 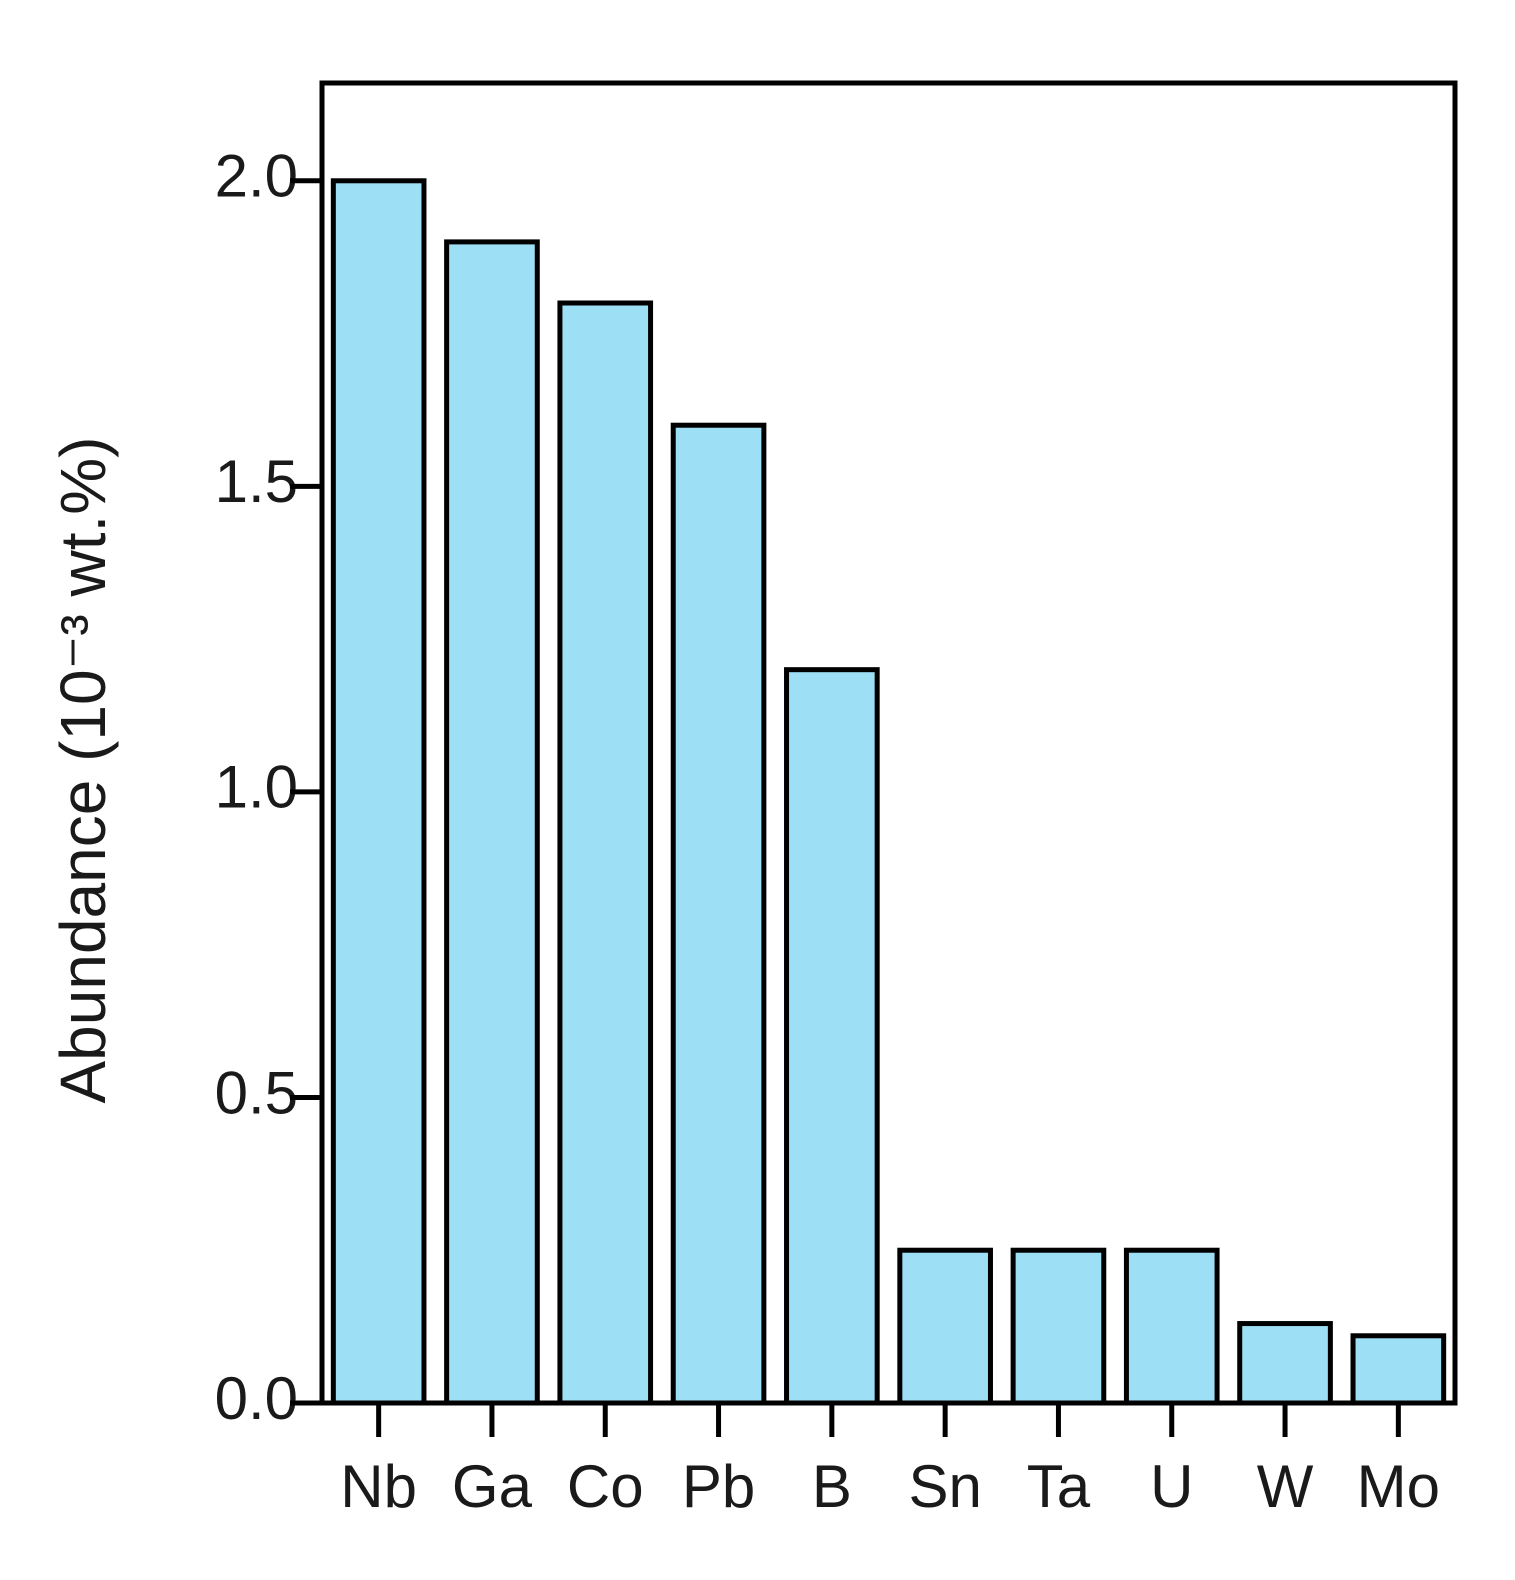 What do you see at coordinates (256, 1398) in the screenshot?
I see `y-tick-label: 0.0` at bounding box center [256, 1398].